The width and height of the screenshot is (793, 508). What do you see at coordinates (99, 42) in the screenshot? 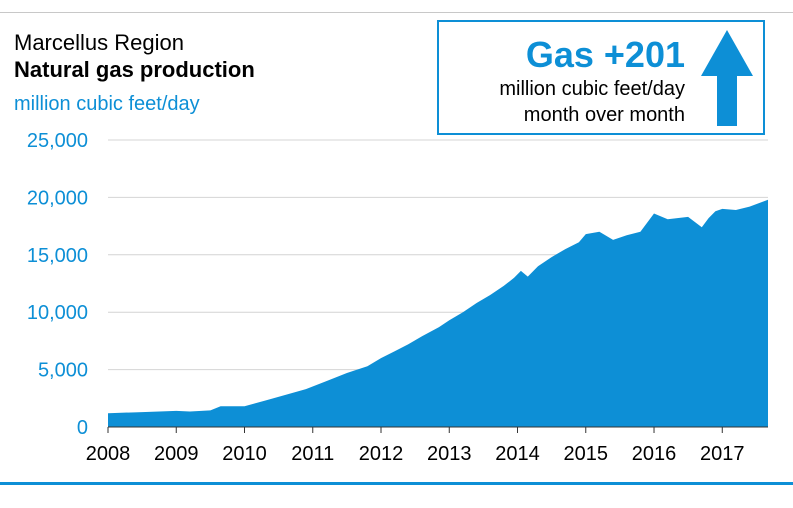
I see `region-label: Marcellus Region` at bounding box center [99, 42].